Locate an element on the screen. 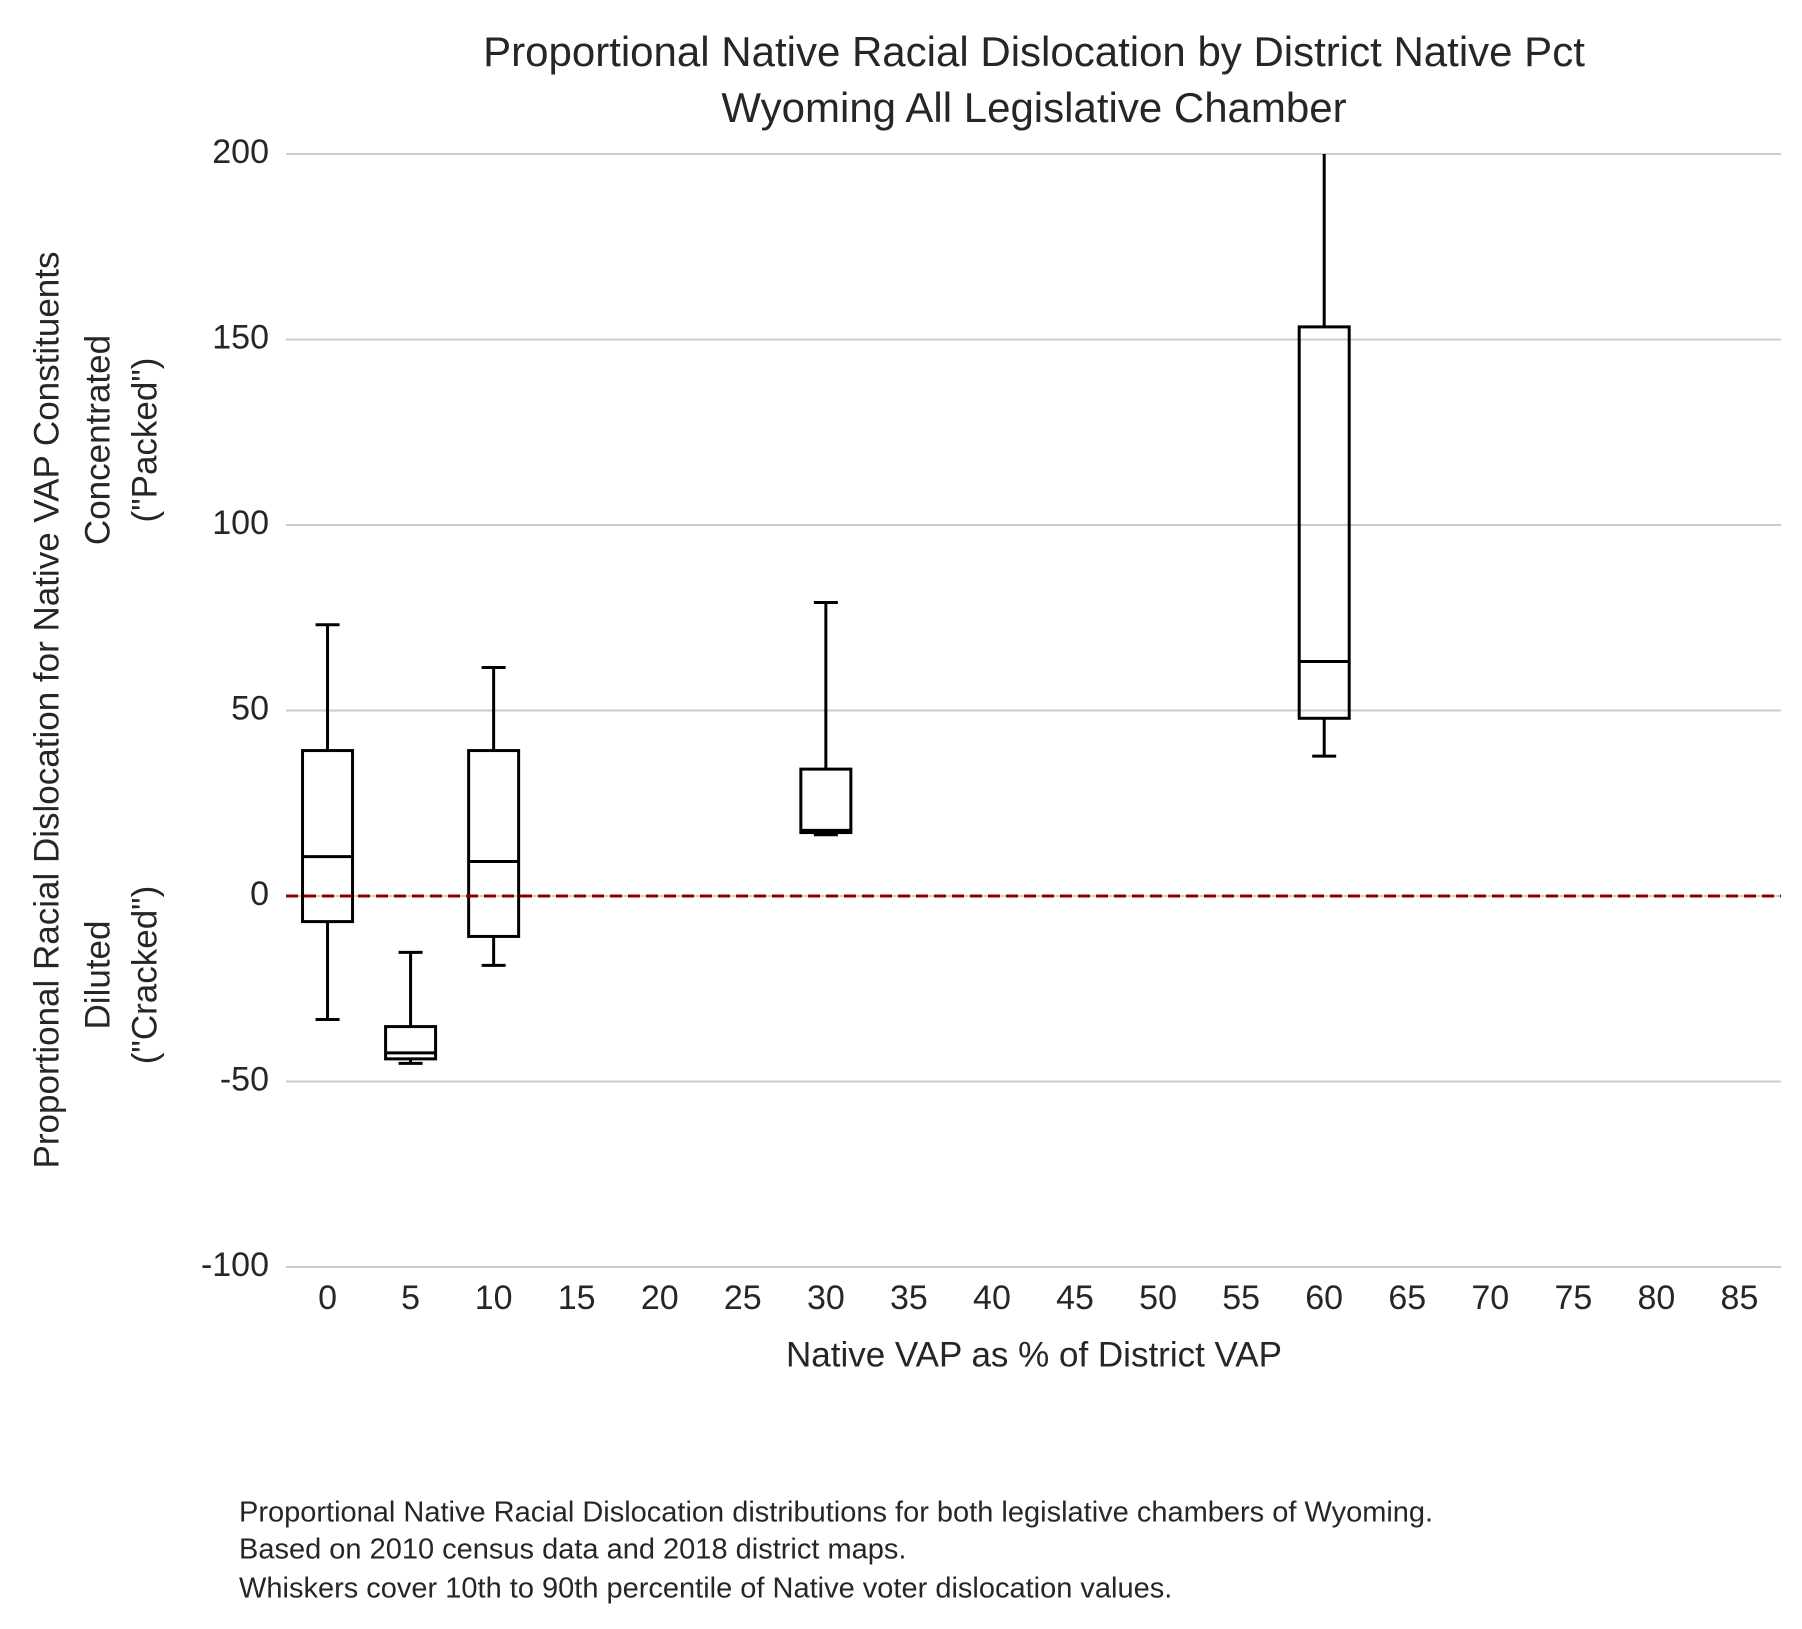  x-tick-label: 80 is located at coordinates (1657, 1298).